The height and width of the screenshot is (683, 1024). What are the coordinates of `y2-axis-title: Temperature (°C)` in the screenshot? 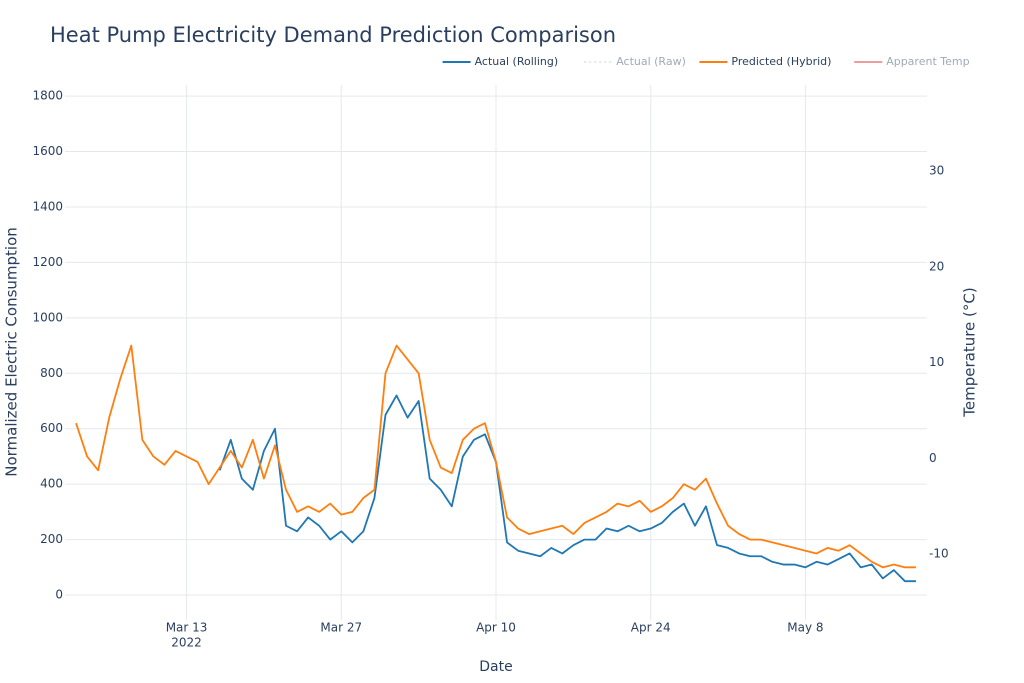 It's located at (970, 352).